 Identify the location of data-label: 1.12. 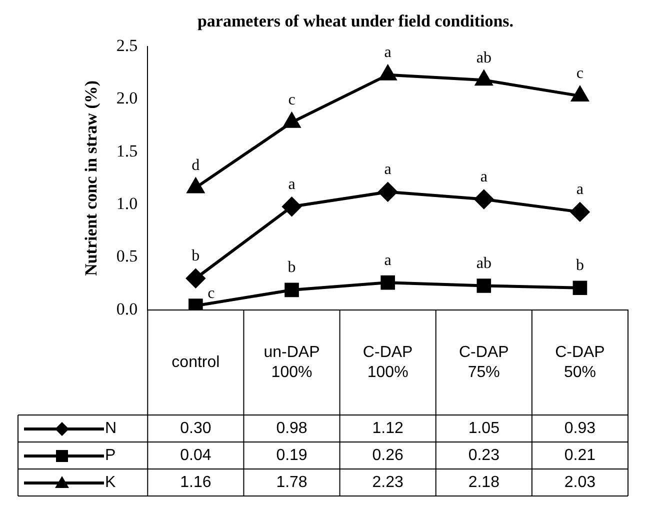
(388, 428).